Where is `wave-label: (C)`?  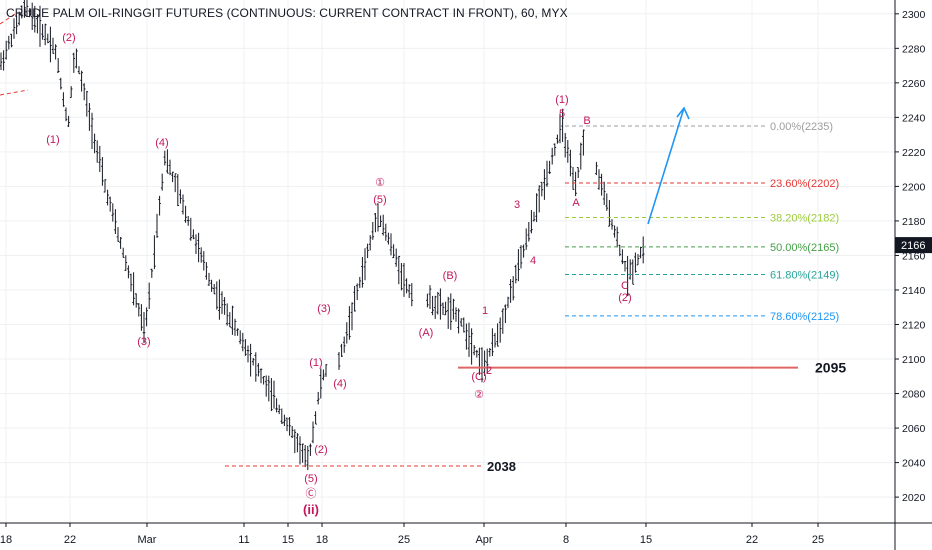
wave-label: (C) is located at coordinates (478, 377).